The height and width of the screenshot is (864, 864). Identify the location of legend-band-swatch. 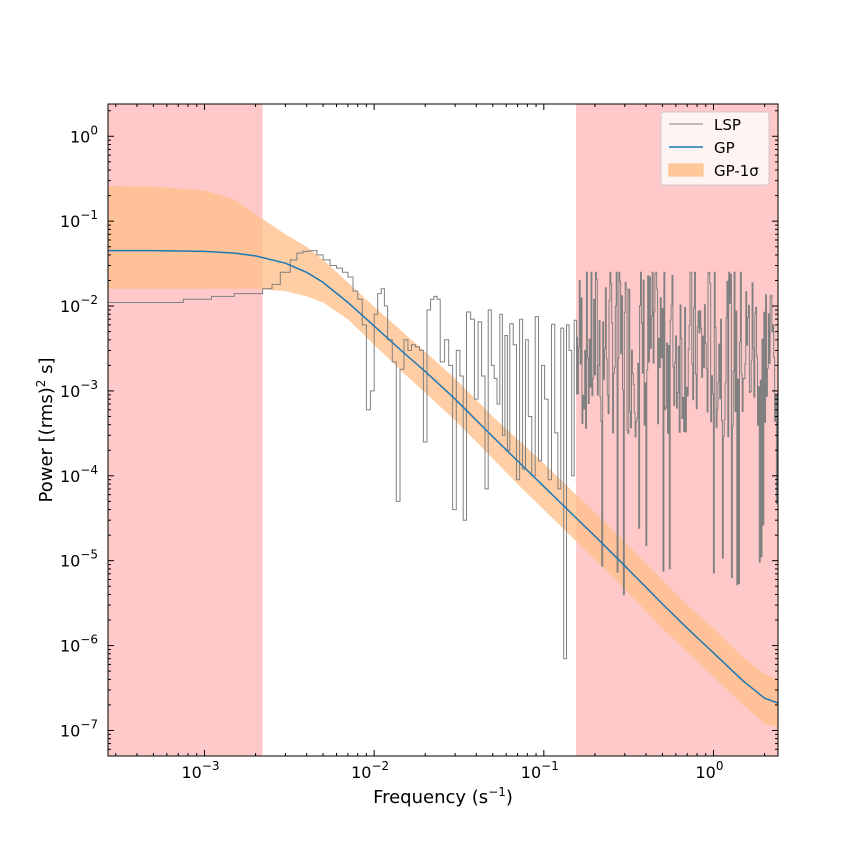
(686, 170).